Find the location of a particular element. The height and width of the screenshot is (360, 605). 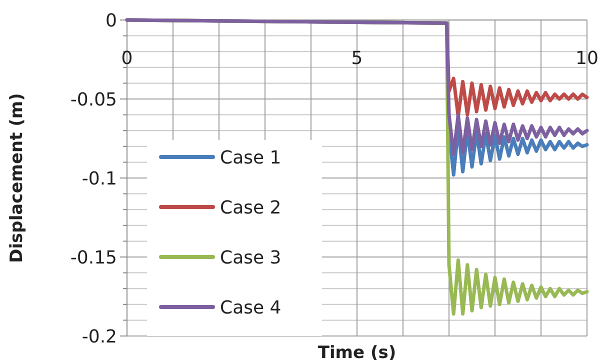

y-tick-label: 0 is located at coordinates (111, 21).